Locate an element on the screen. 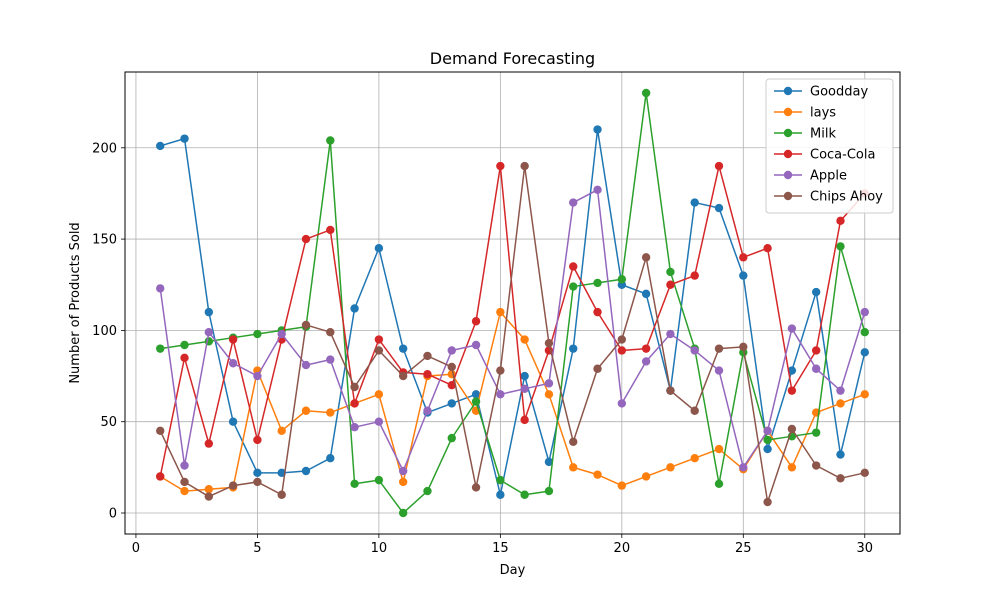 The height and width of the screenshot is (600, 1000). x-tick-label: 20 is located at coordinates (622, 548).